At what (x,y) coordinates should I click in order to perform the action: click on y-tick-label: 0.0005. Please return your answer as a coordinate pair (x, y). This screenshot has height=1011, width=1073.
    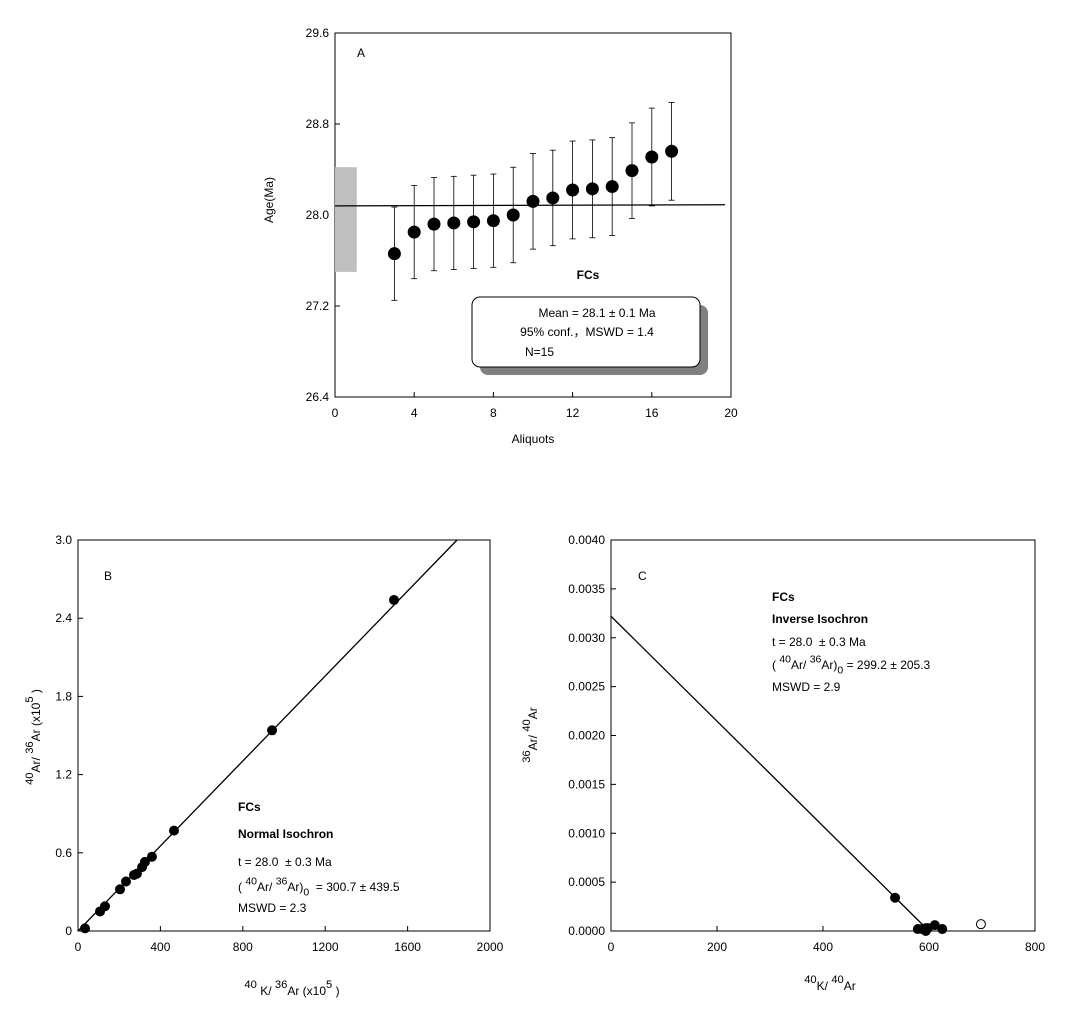
    Looking at the image, I should click on (586, 882).